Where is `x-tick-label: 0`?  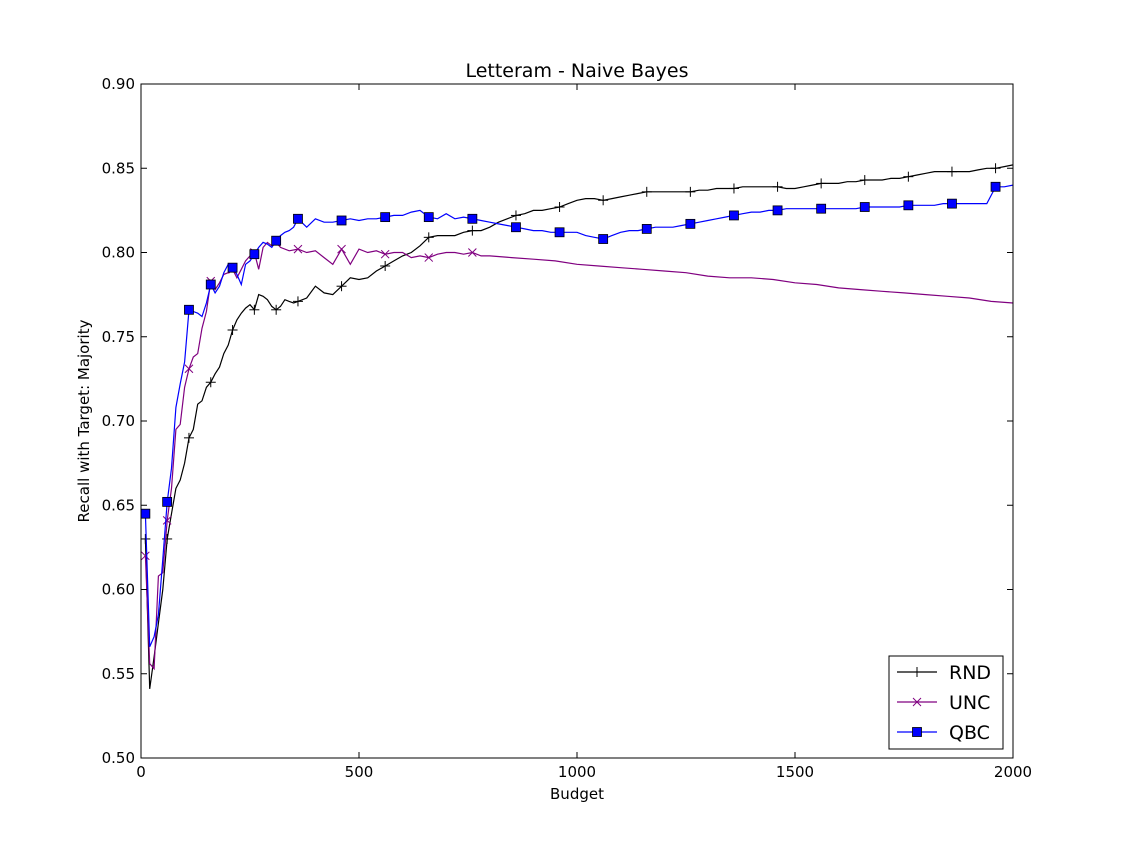
x-tick-label: 0 is located at coordinates (141, 772).